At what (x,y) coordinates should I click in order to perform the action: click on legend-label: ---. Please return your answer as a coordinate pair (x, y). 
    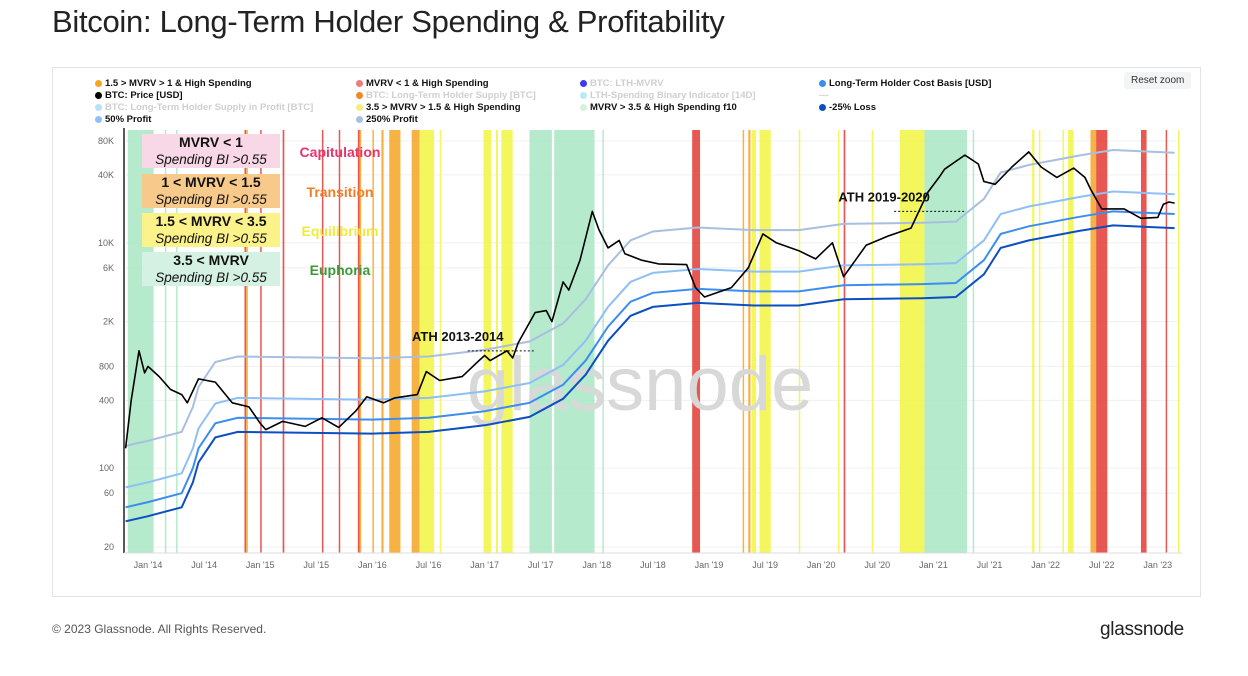
    Looking at the image, I should click on (824, 95).